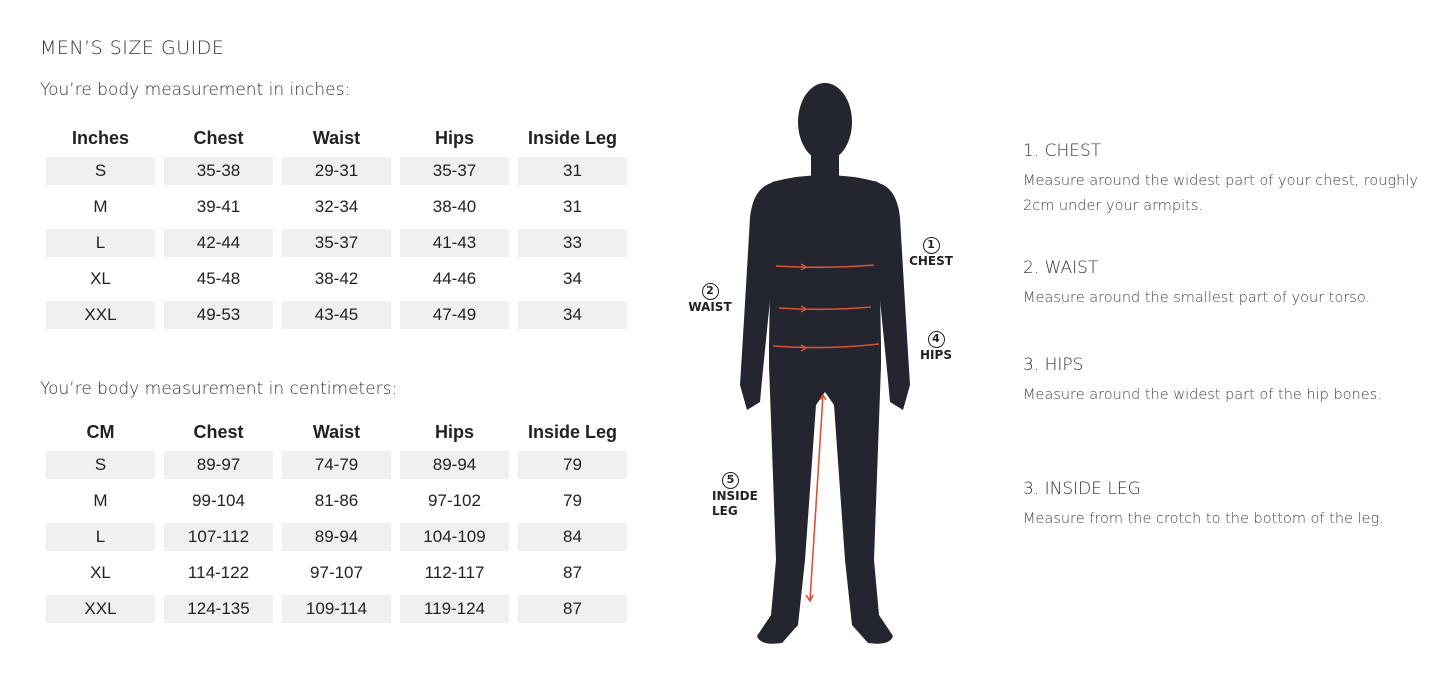  I want to click on measurement-cell: 38-40, so click(454, 206).